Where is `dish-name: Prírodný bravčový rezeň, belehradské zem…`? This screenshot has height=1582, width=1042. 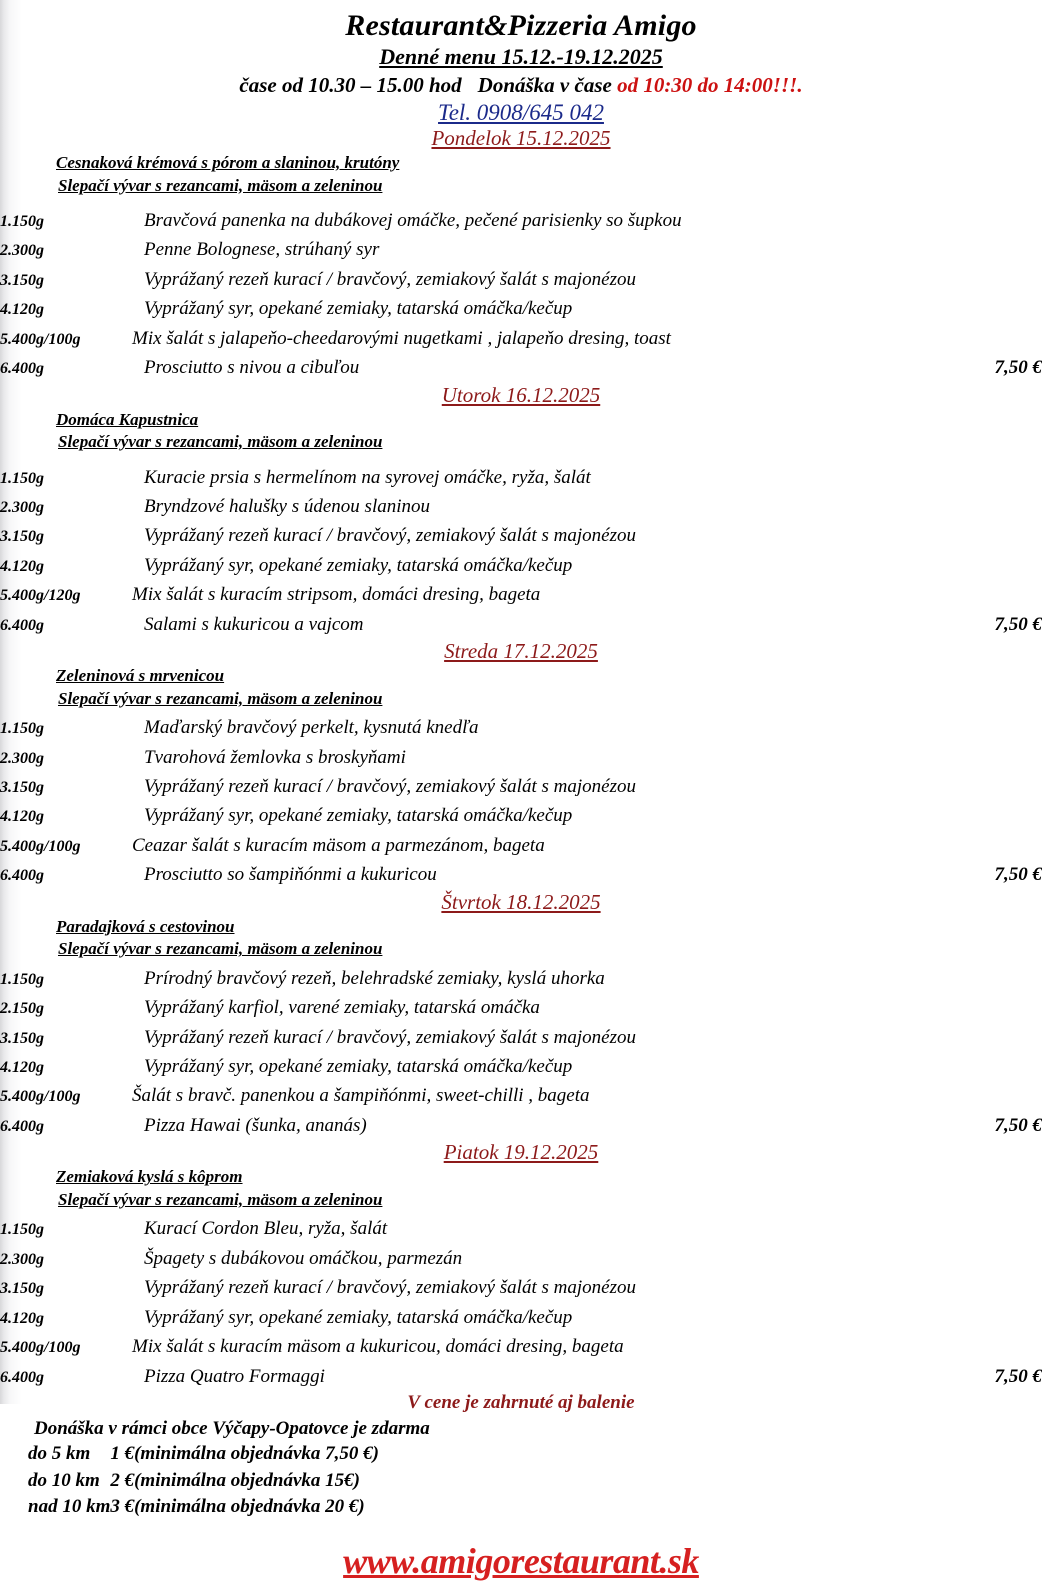
dish-name: Prírodný bravčový rezeň, belehradské zem… is located at coordinates (374, 978).